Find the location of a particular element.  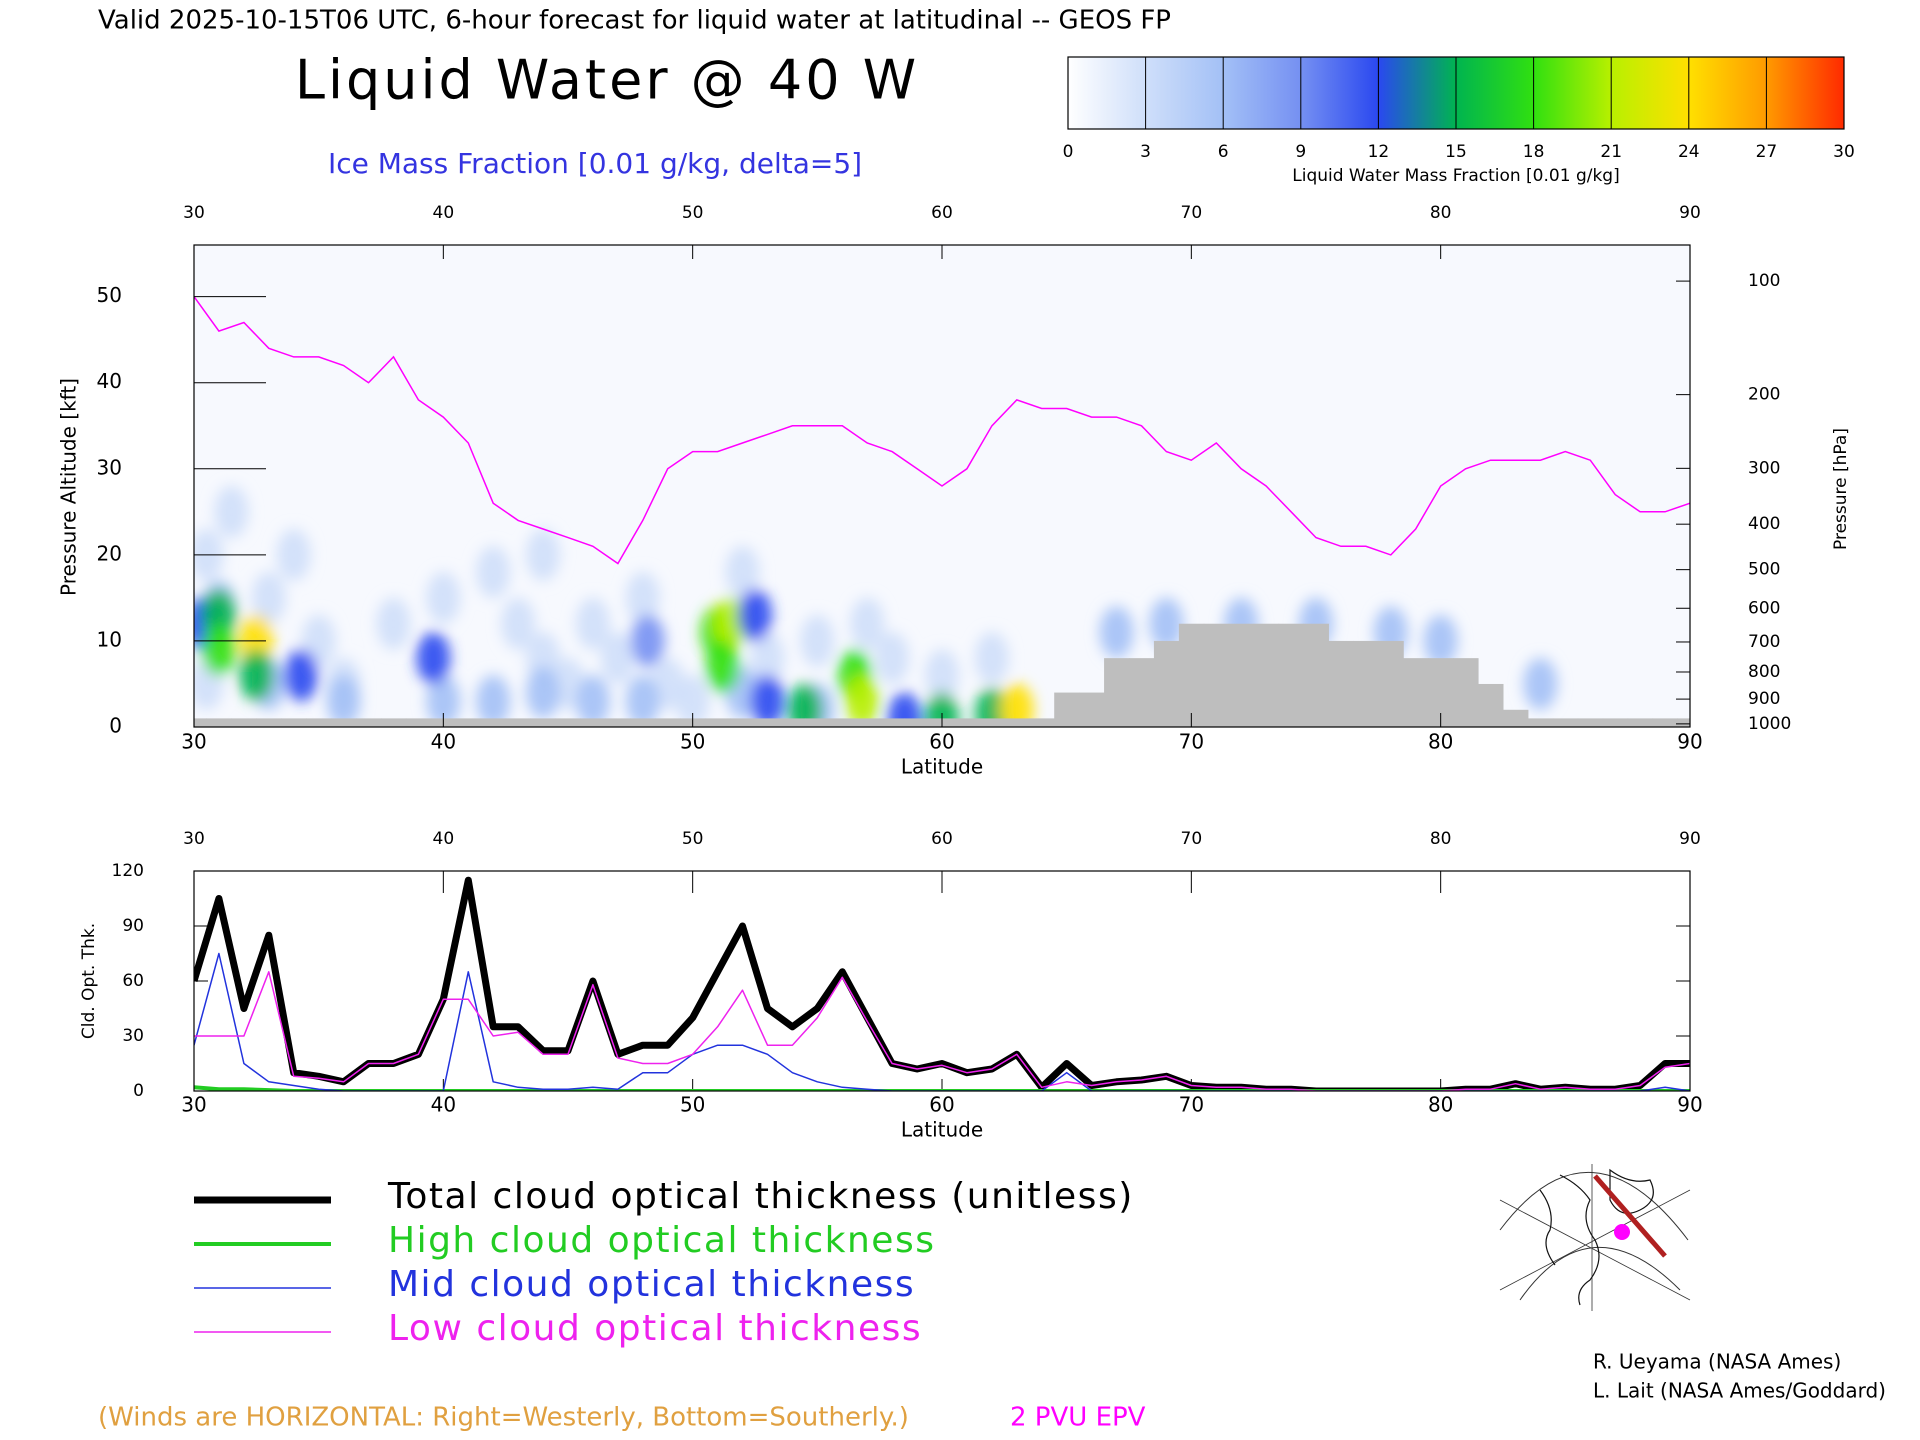

legend-label: Total cloud optical thickness (unitless) is located at coordinates (760, 1196).